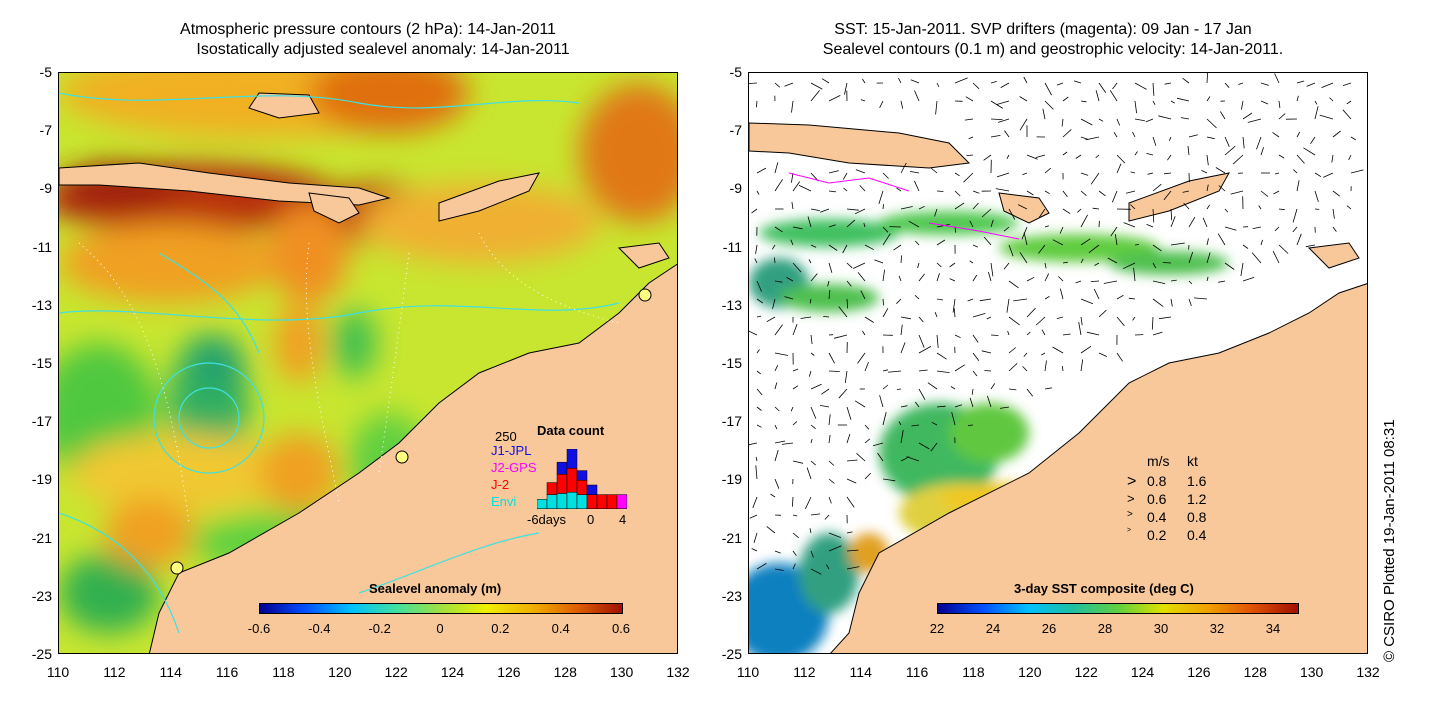 This screenshot has height=720, width=1440. Describe the element at coordinates (562, 468) in the screenshot. I see `histogram-bar-j1` at that location.